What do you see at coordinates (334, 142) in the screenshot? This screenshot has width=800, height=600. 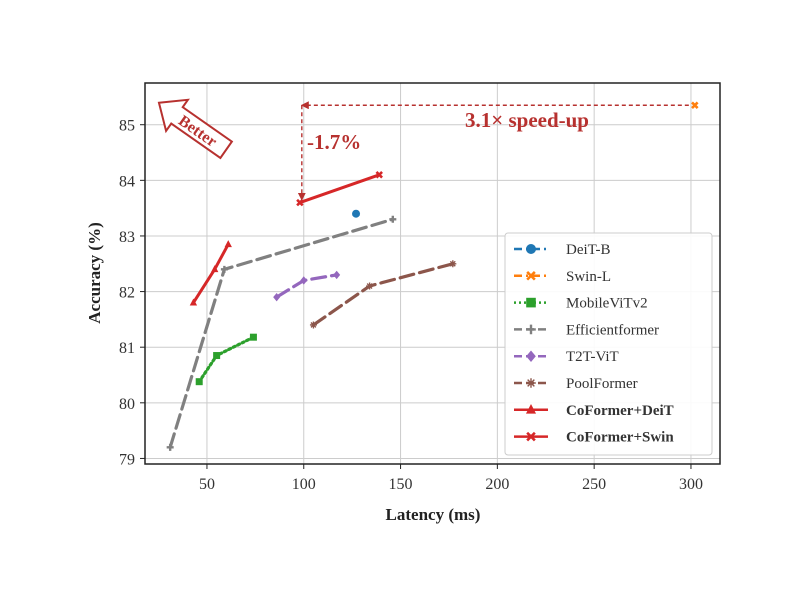 I see `drop-label: -1.7%` at bounding box center [334, 142].